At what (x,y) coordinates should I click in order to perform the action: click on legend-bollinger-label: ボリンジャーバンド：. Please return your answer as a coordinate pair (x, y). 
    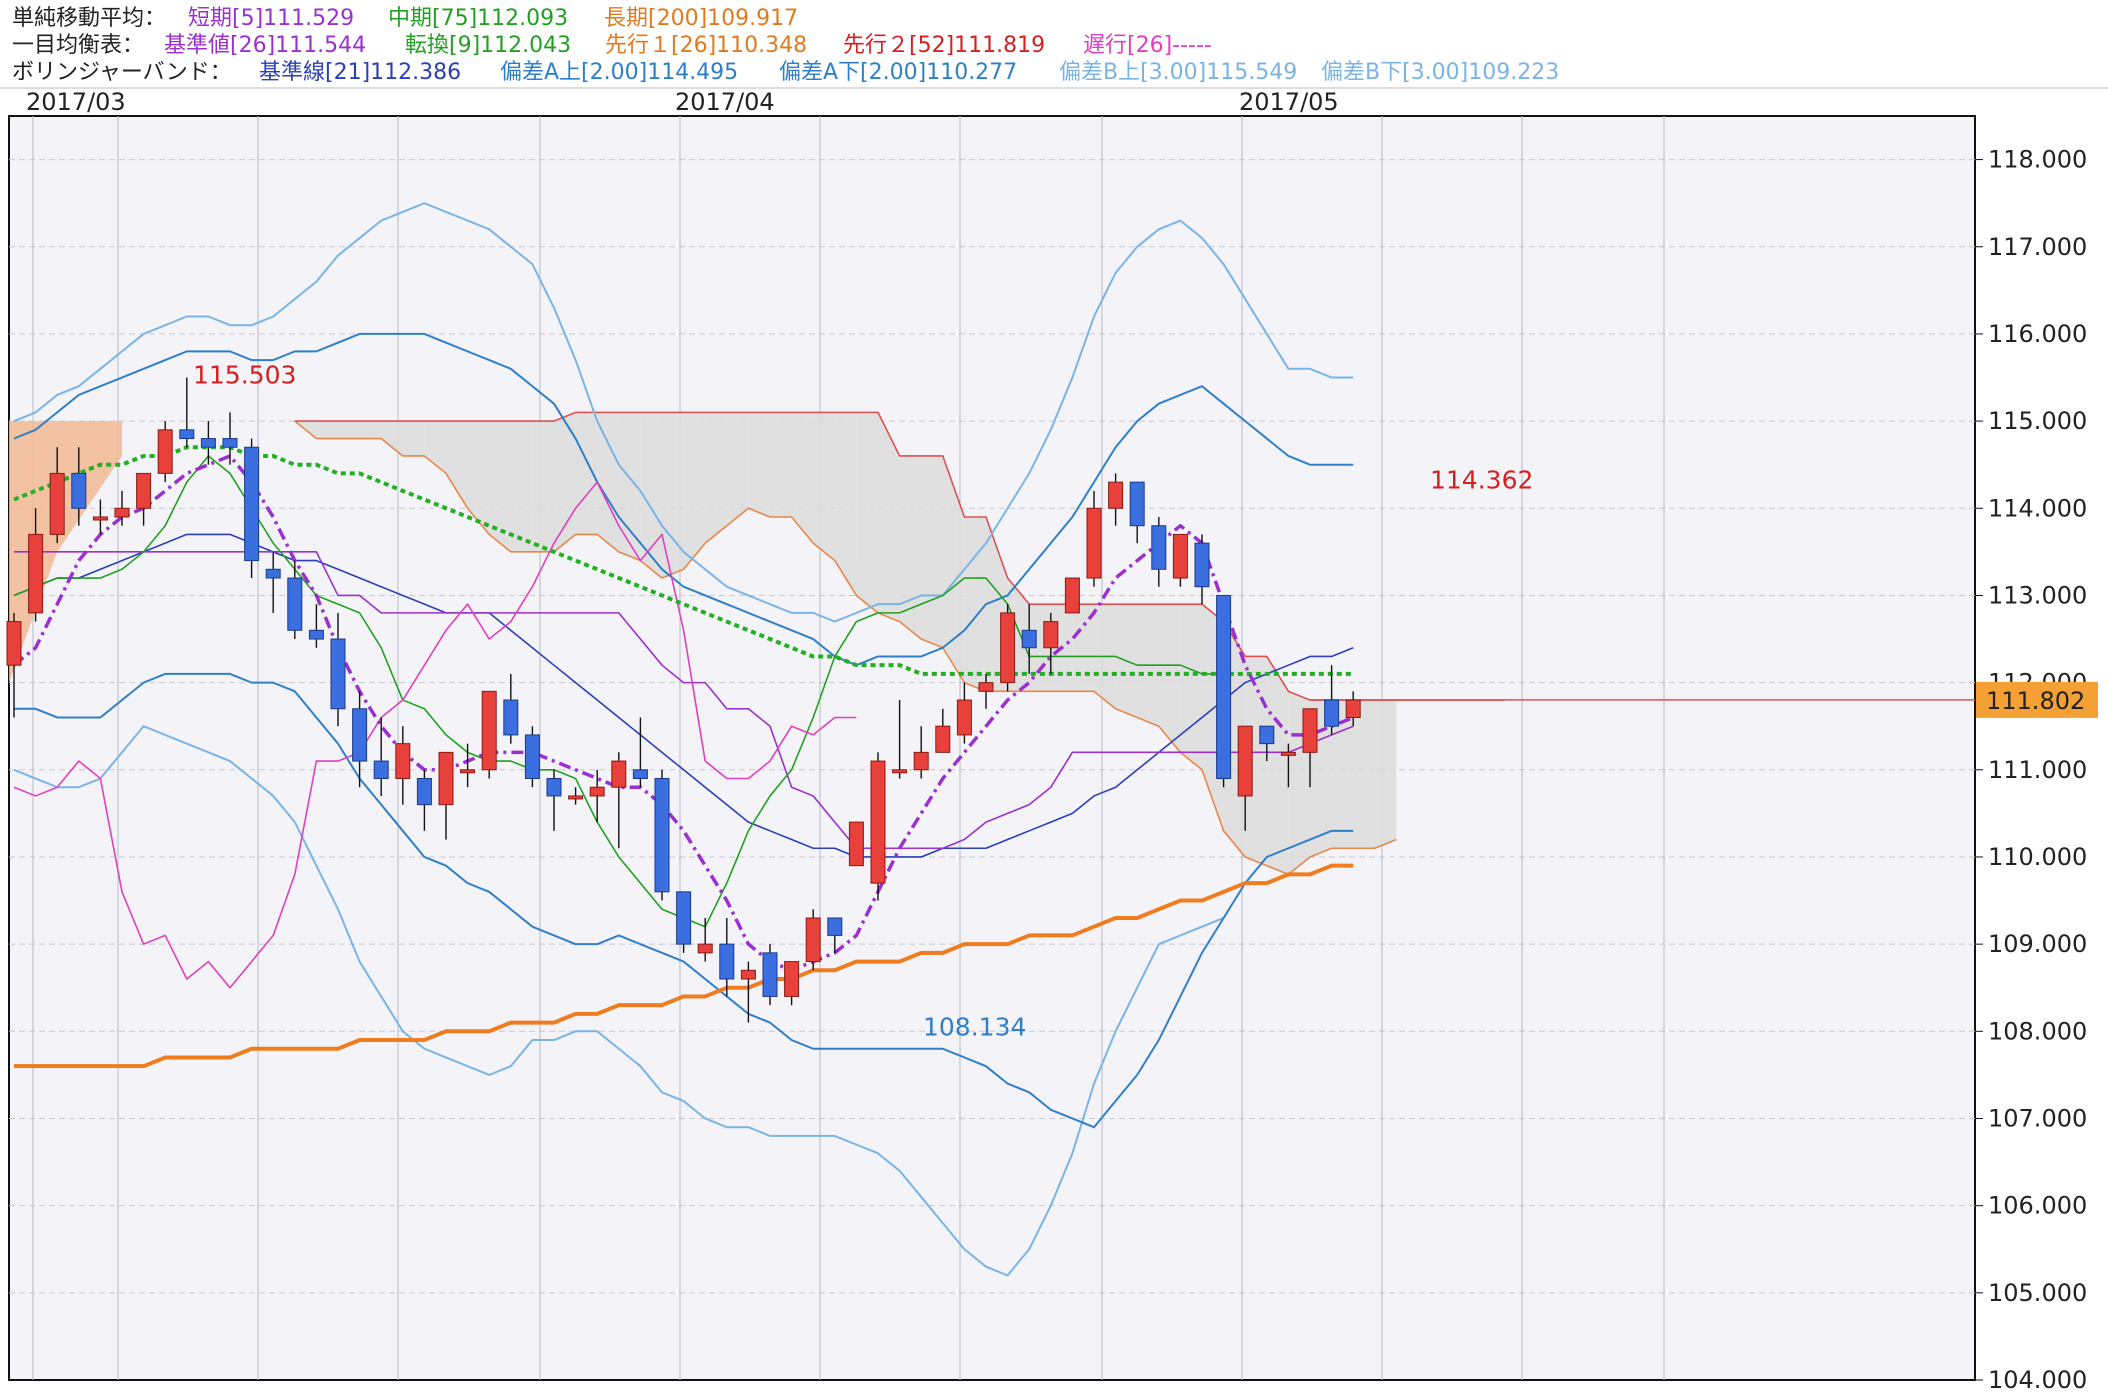
    Looking at the image, I should click on (122, 72).